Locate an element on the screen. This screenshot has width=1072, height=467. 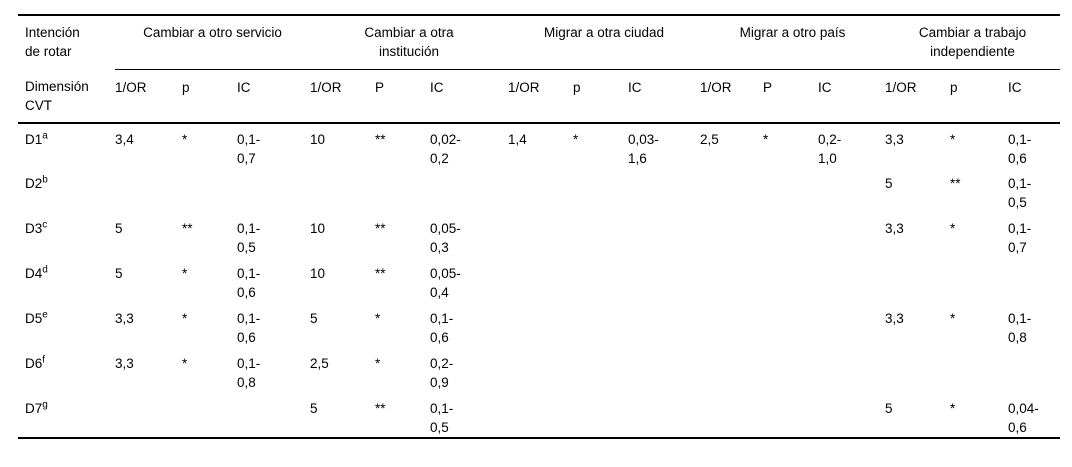
or-value: 2,5 is located at coordinates (319, 363).